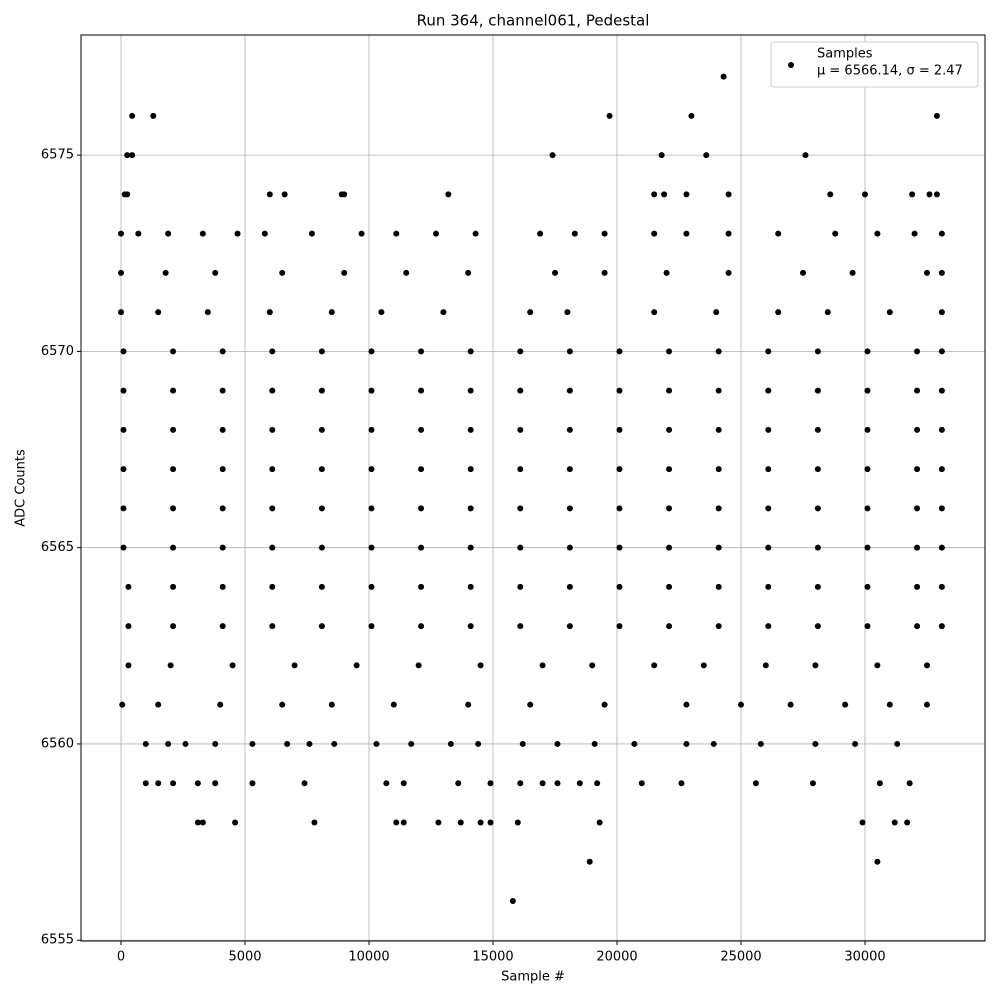  I want to click on x-tick-label: 20000, so click(616, 957).